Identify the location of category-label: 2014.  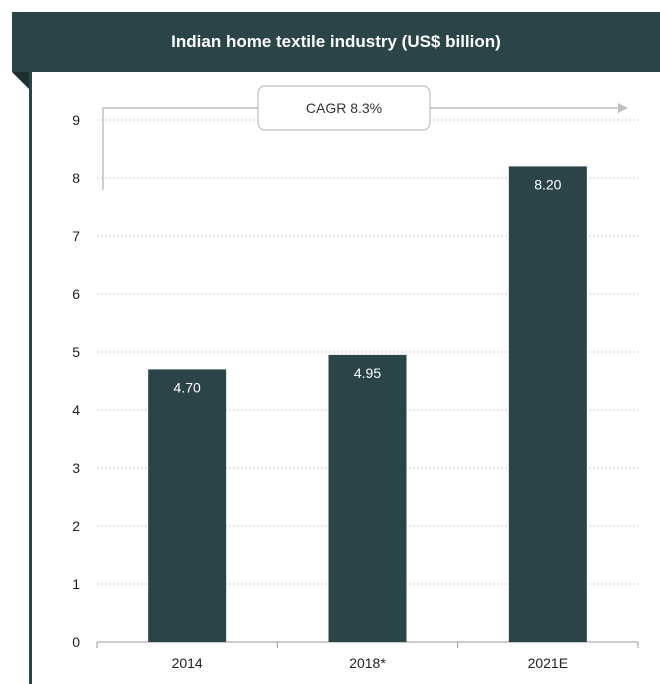
(187, 663).